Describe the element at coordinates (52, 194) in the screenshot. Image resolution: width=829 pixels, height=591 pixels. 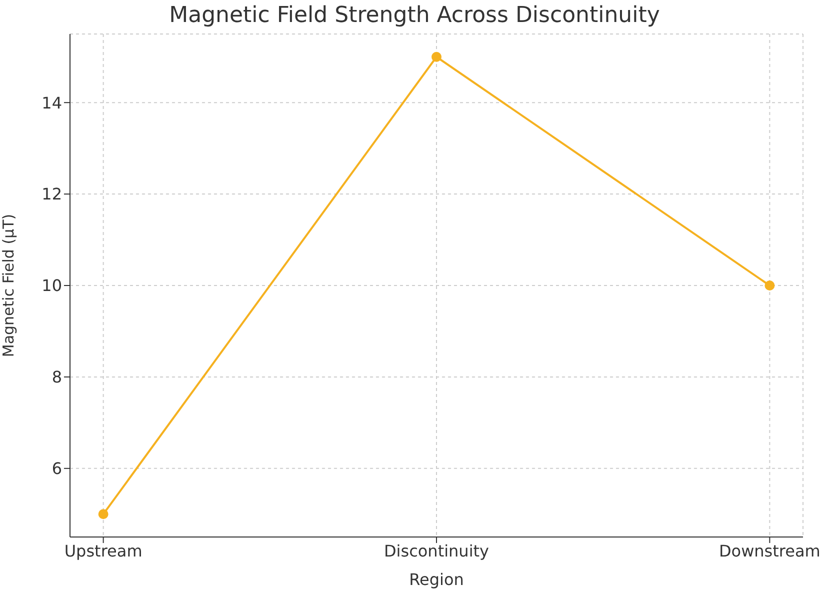
I see `y-tick-label: 12` at that location.